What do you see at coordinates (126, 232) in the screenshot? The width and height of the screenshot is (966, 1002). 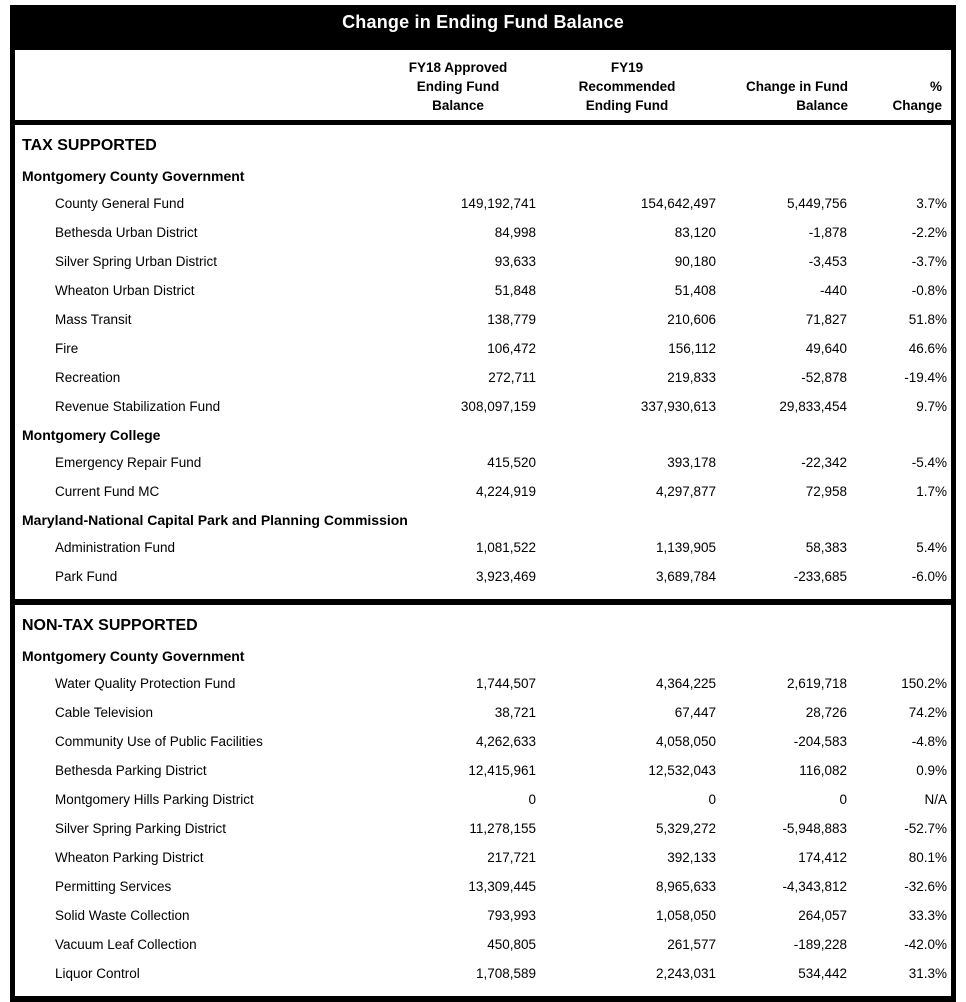 I see `fund-name: Bethesda Urban District` at bounding box center [126, 232].